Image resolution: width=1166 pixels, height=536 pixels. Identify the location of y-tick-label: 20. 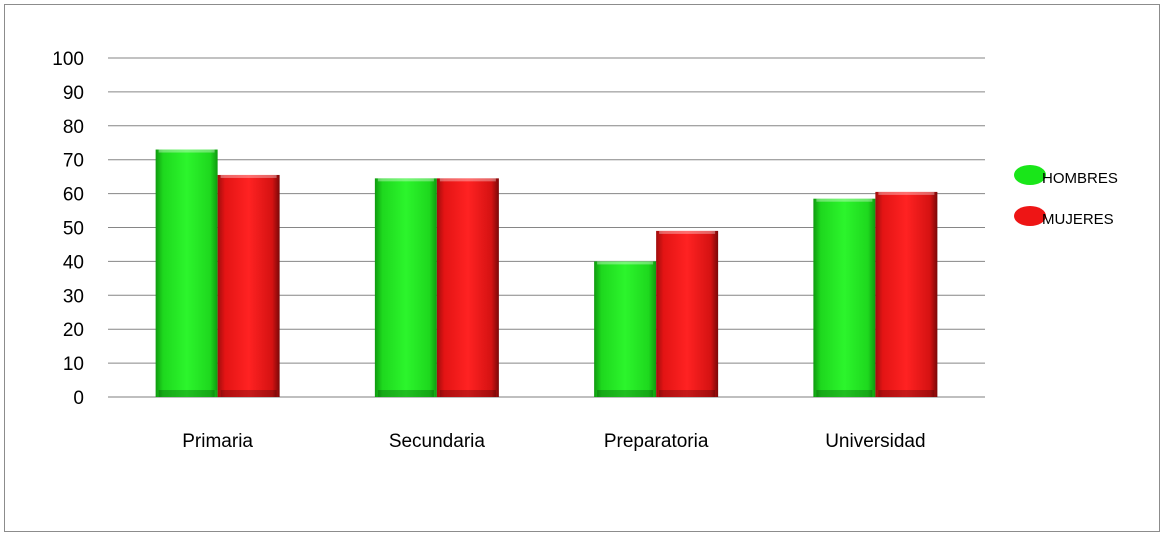
(73, 330).